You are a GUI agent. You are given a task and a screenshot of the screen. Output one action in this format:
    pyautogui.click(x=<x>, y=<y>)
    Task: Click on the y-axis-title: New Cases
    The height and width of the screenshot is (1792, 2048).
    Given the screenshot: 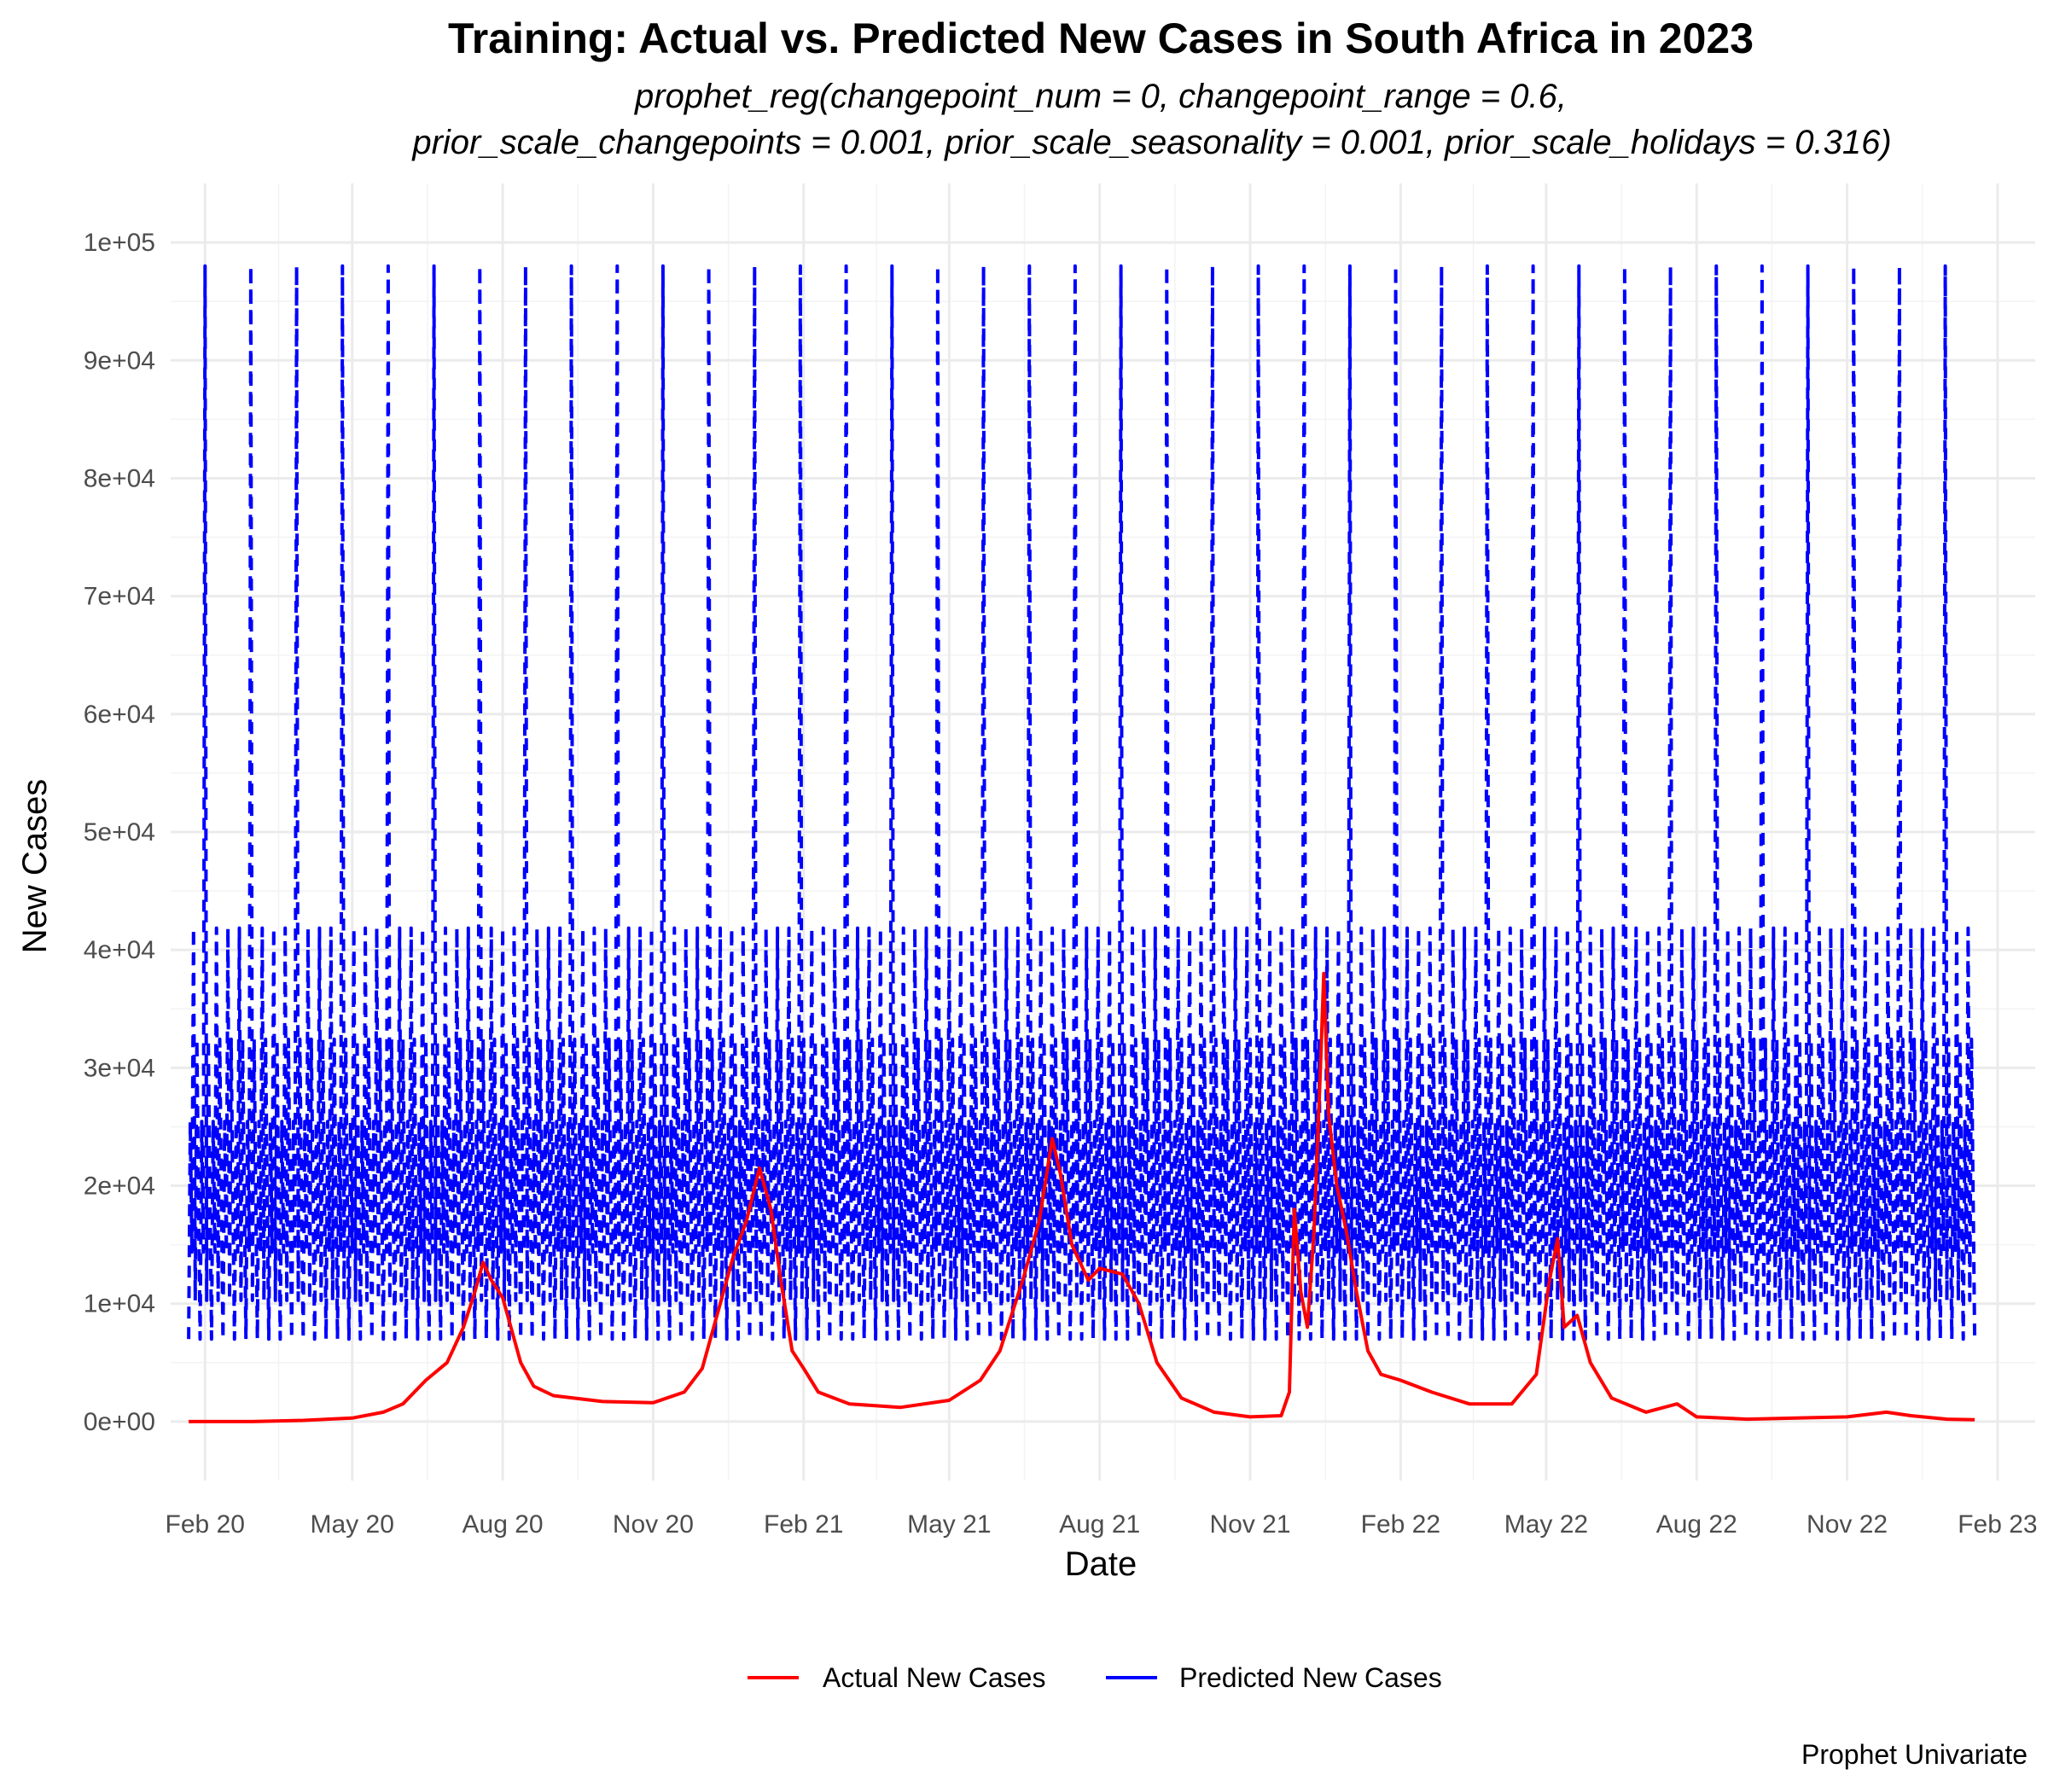 What is the action you would take?
    pyautogui.click(x=35, y=866)
    